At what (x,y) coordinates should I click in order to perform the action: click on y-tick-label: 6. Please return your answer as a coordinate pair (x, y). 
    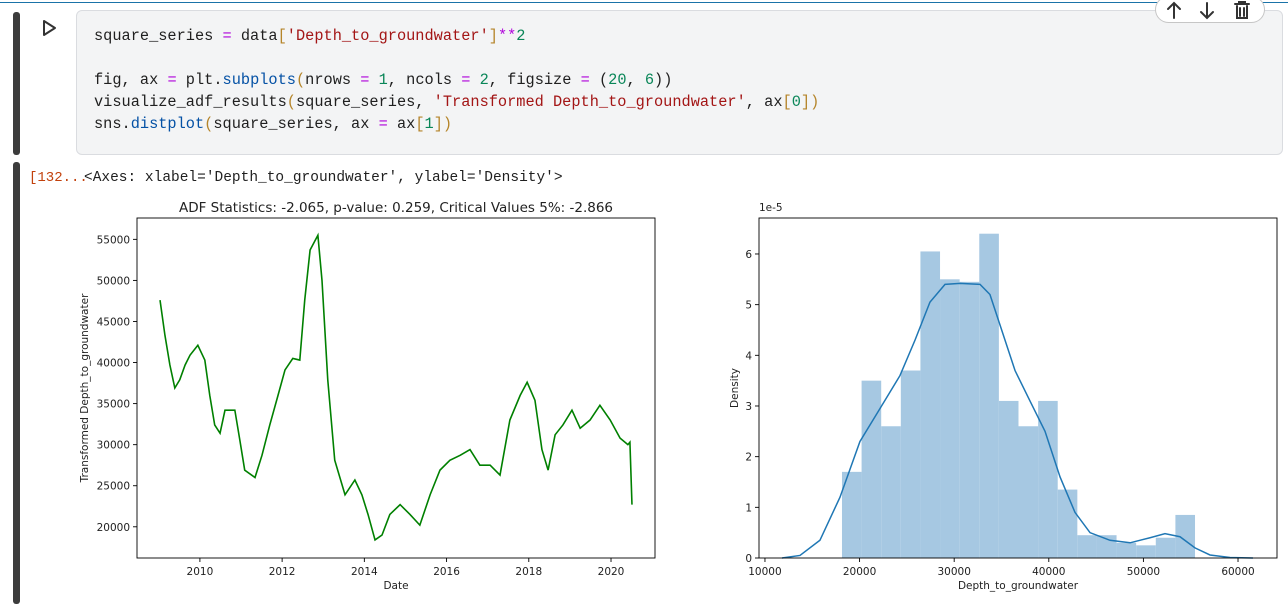
    Looking at the image, I should click on (748, 255).